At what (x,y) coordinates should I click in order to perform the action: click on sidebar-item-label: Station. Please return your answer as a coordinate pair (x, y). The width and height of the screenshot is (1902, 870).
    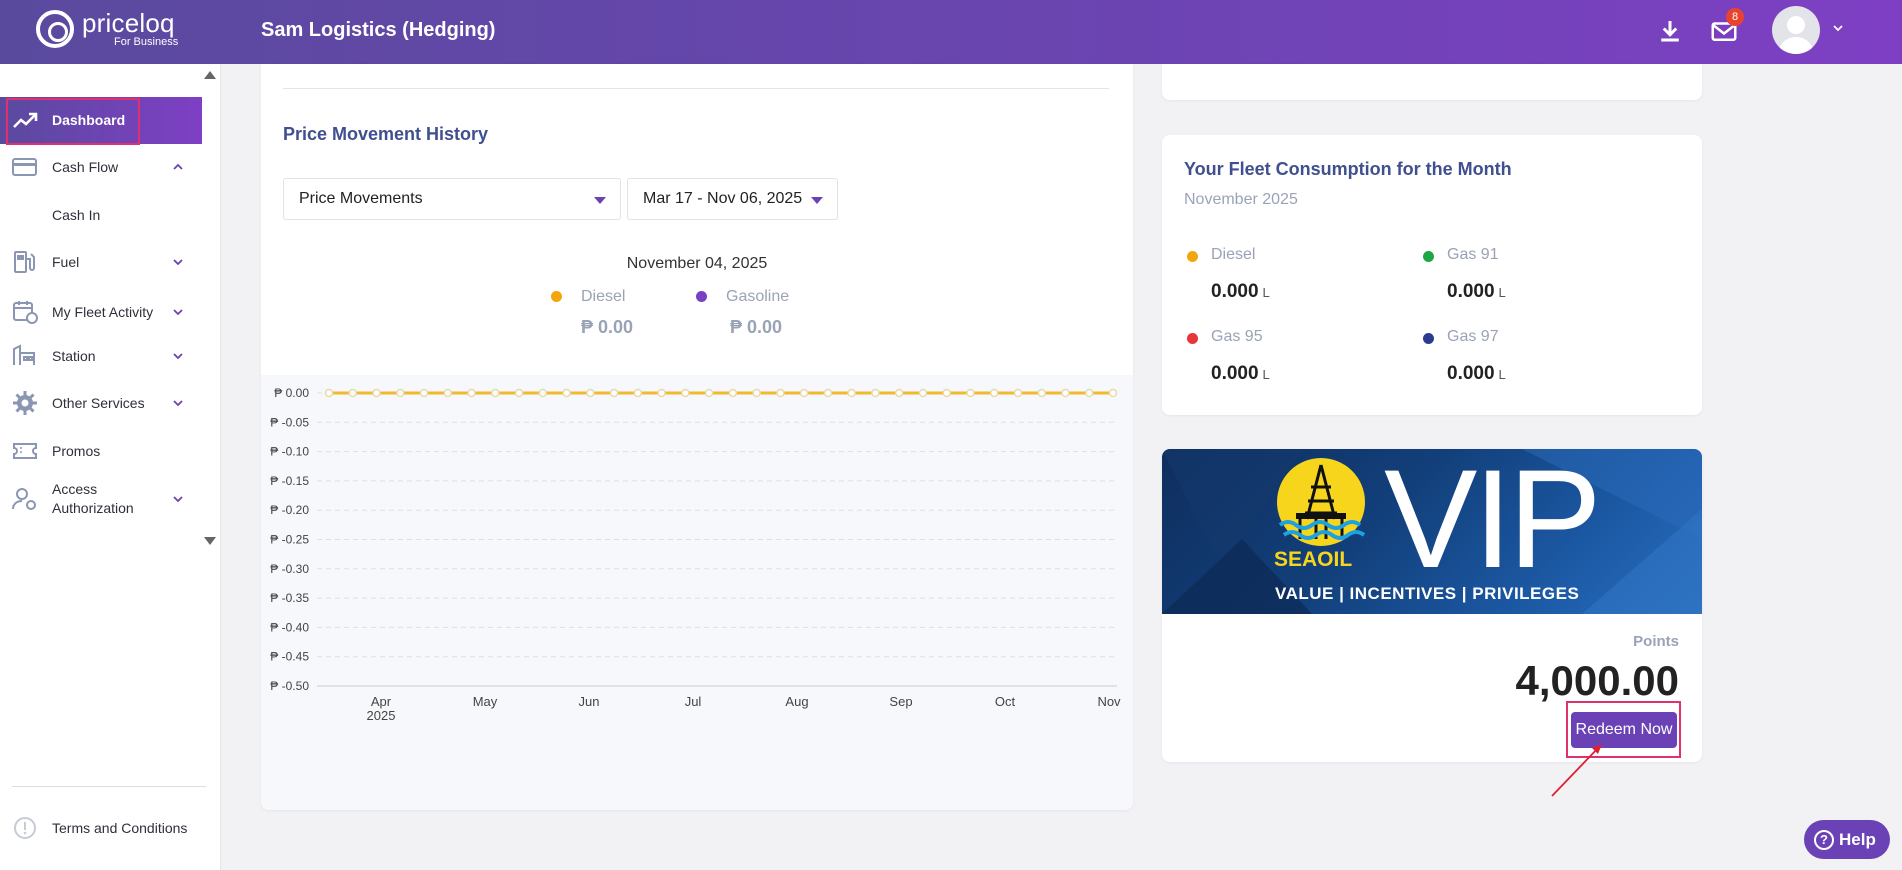
    Looking at the image, I should click on (74, 355).